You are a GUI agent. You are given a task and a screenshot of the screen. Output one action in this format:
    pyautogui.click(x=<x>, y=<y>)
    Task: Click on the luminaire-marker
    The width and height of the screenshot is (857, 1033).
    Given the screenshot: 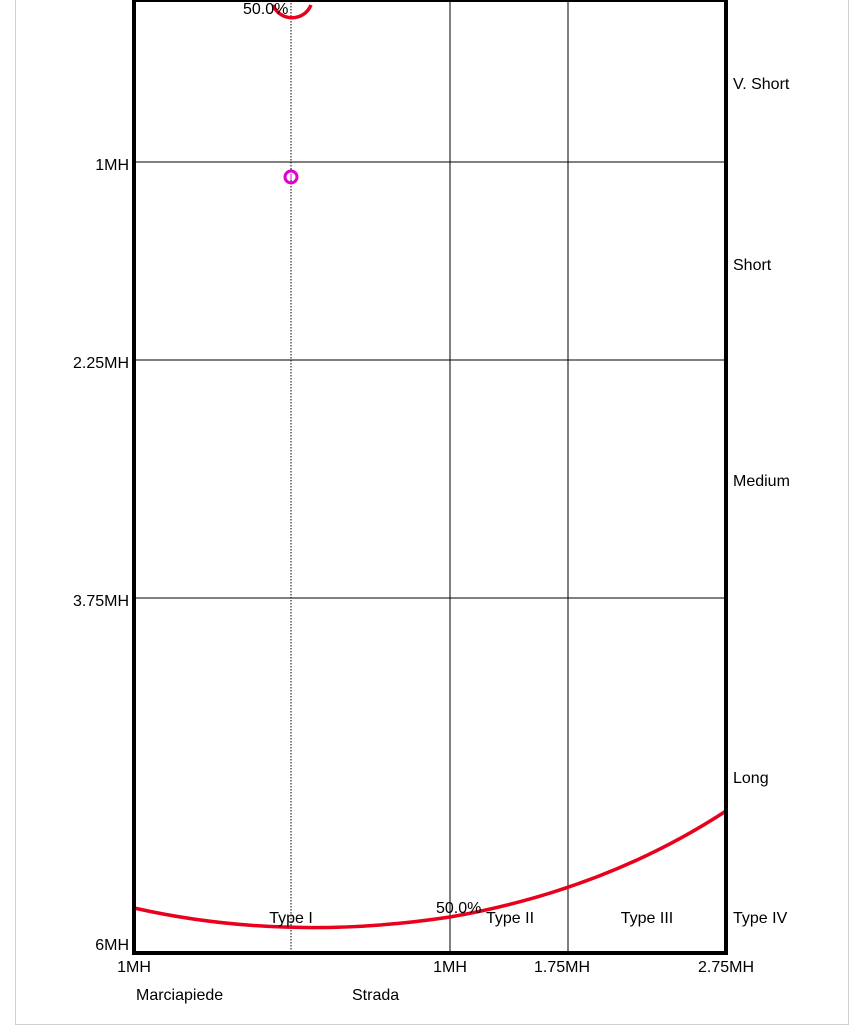 What is the action you would take?
    pyautogui.click(x=291, y=177)
    